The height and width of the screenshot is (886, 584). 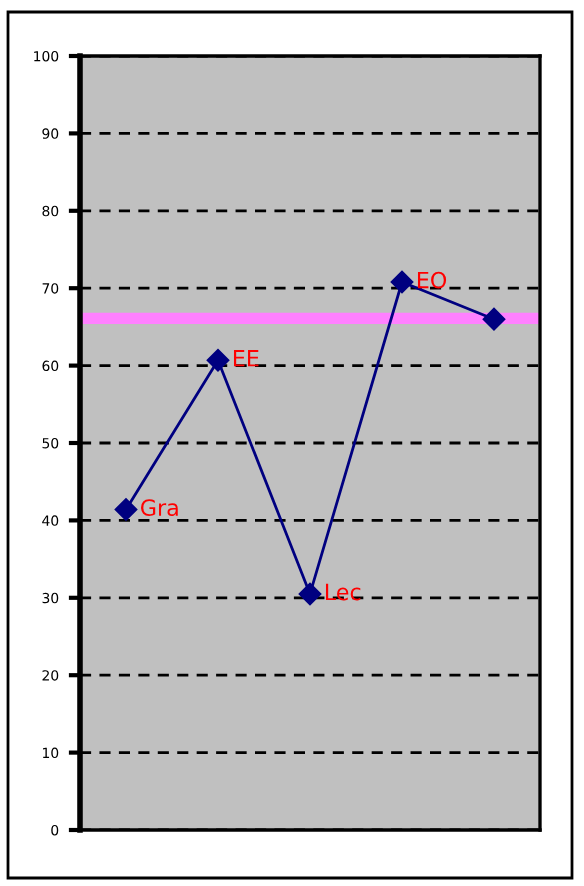 What do you see at coordinates (432, 280) in the screenshot?
I see `x-tick-label: EO` at bounding box center [432, 280].